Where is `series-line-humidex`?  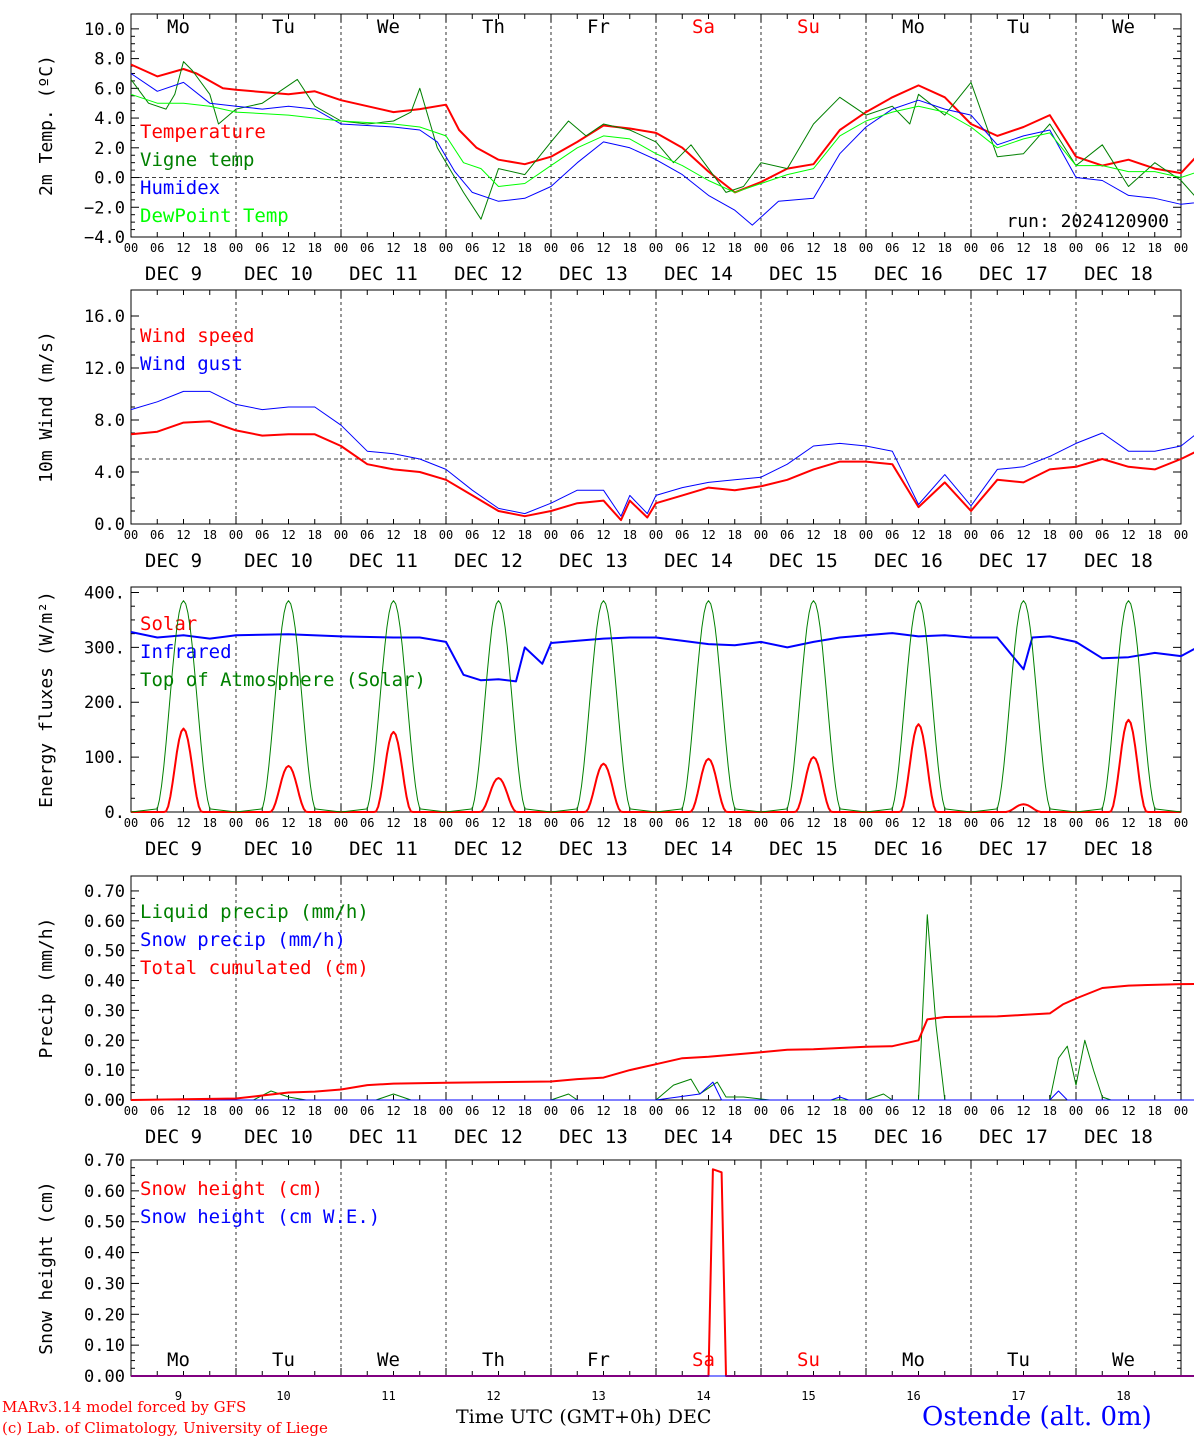
series-line-humidex is located at coordinates (662, 149).